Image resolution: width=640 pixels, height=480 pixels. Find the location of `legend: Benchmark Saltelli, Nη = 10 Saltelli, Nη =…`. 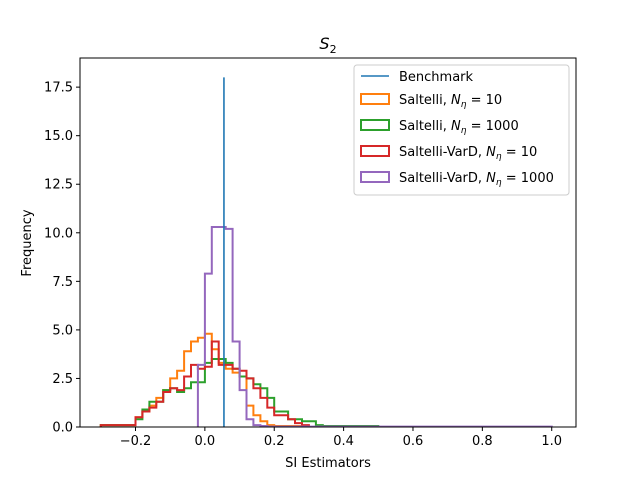

legend: Benchmark Saltelli, Nη = 10 Saltelli, Nη =… is located at coordinates (461, 130).